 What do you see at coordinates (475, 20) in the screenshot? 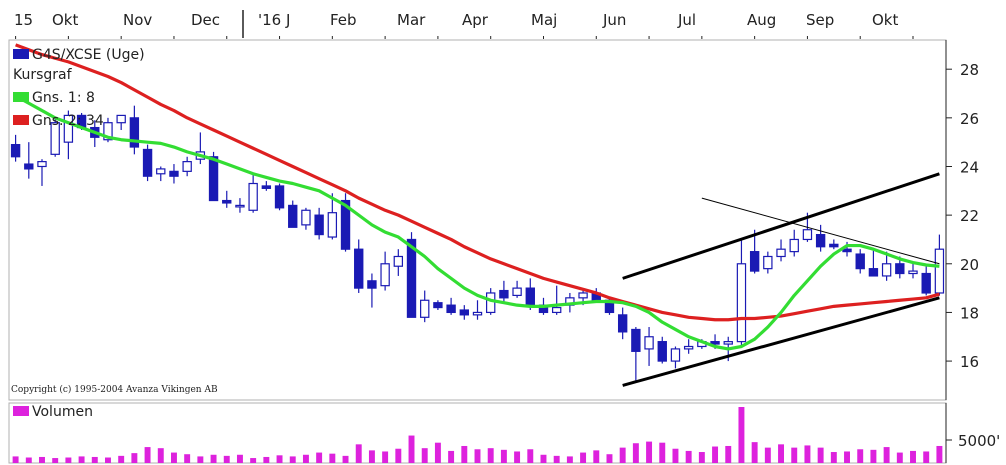
I see `x-axis-label: Apr` at bounding box center [475, 20].